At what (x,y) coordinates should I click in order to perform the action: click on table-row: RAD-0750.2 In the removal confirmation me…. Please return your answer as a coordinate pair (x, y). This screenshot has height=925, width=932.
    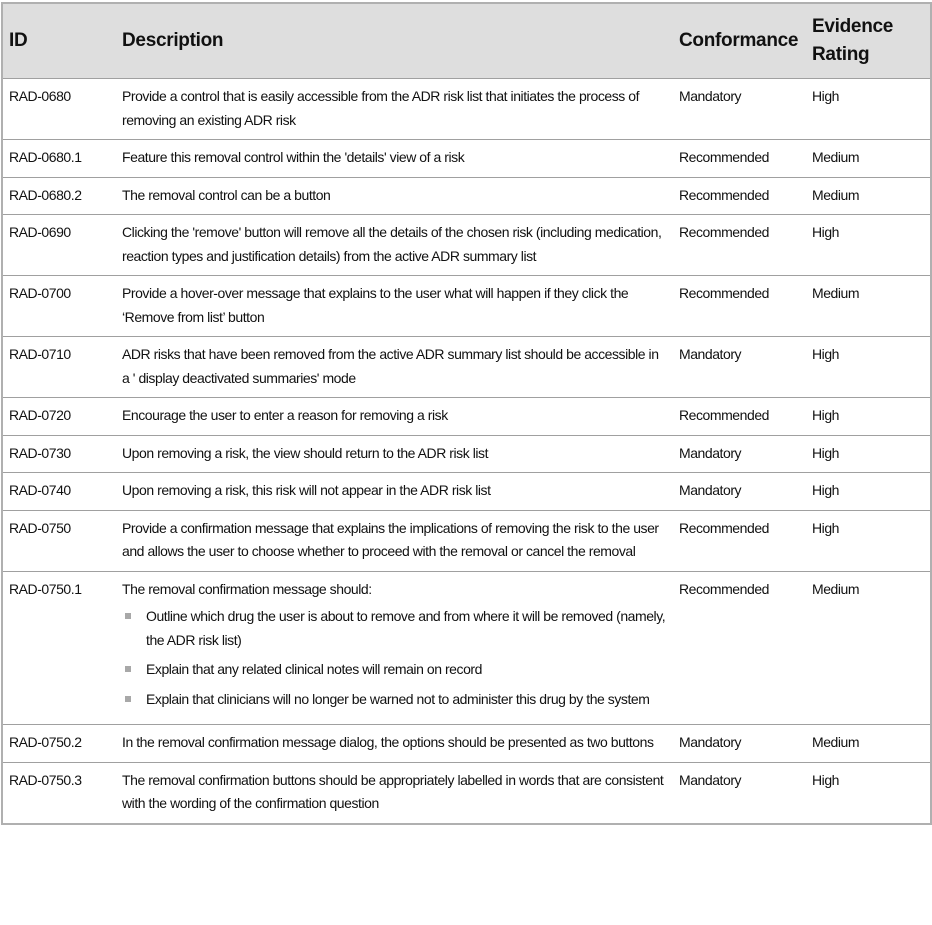
    Looking at the image, I should click on (466, 743).